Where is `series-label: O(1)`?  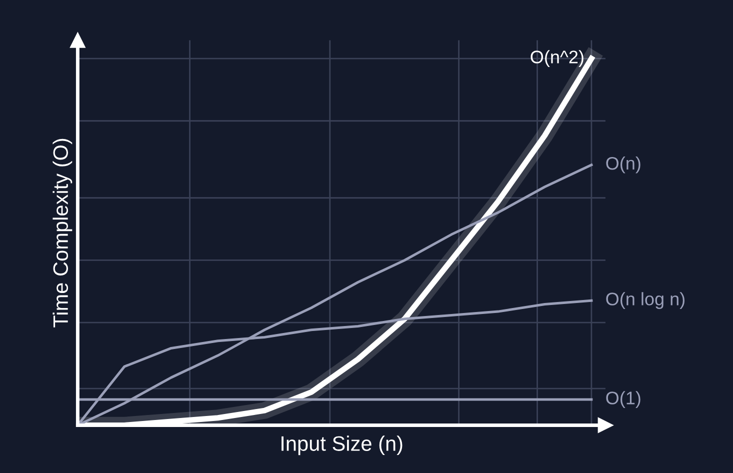 series-label: O(1) is located at coordinates (623, 399).